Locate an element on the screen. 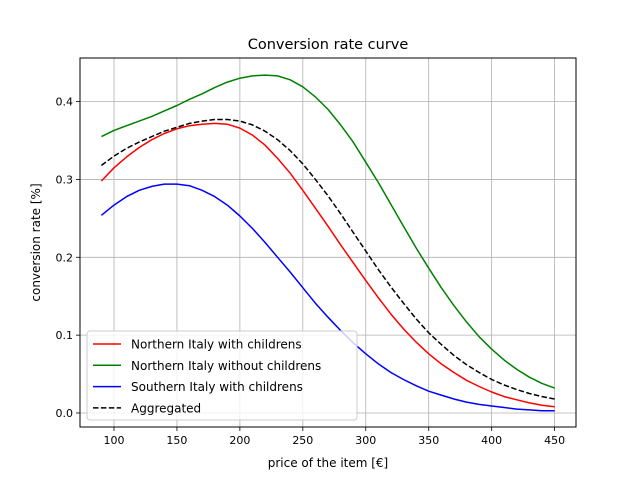  legend-box is located at coordinates (222, 375).